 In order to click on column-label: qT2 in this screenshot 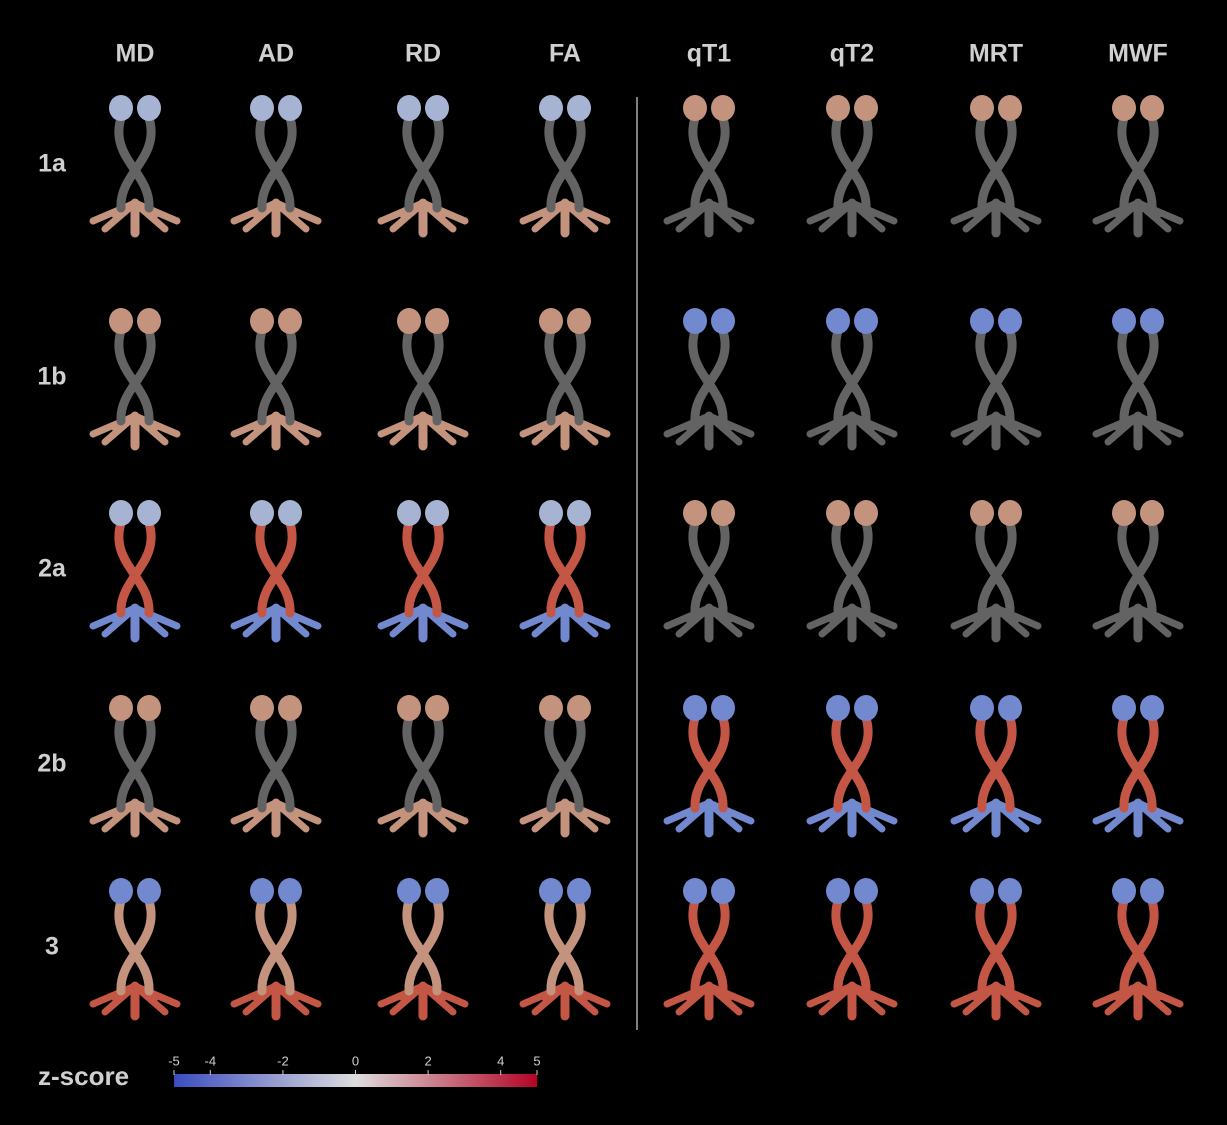, I will do `click(852, 54)`.